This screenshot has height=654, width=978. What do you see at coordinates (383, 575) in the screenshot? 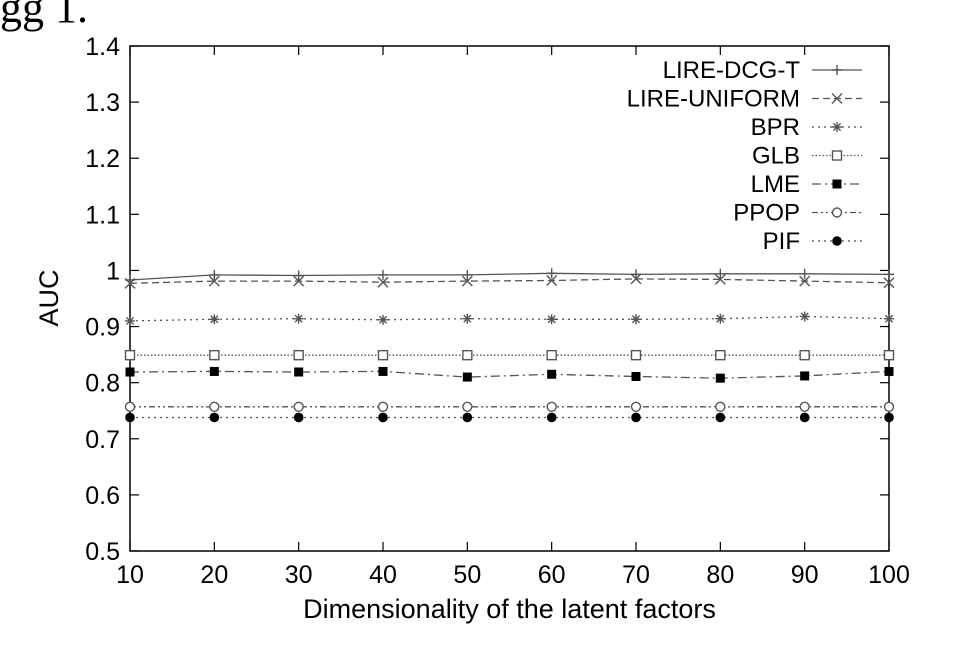
I see `x-tick-label: 40` at bounding box center [383, 575].